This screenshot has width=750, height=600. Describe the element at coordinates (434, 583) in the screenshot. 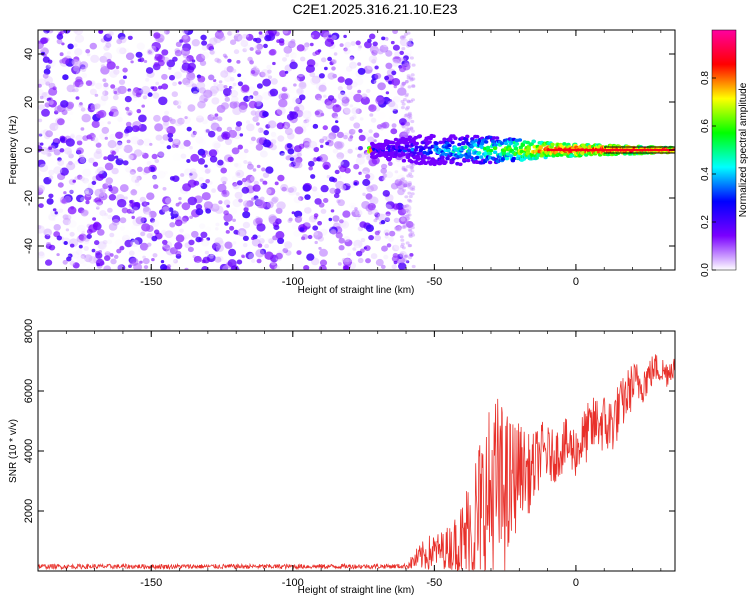

I see `x-tick-label: -50` at that location.